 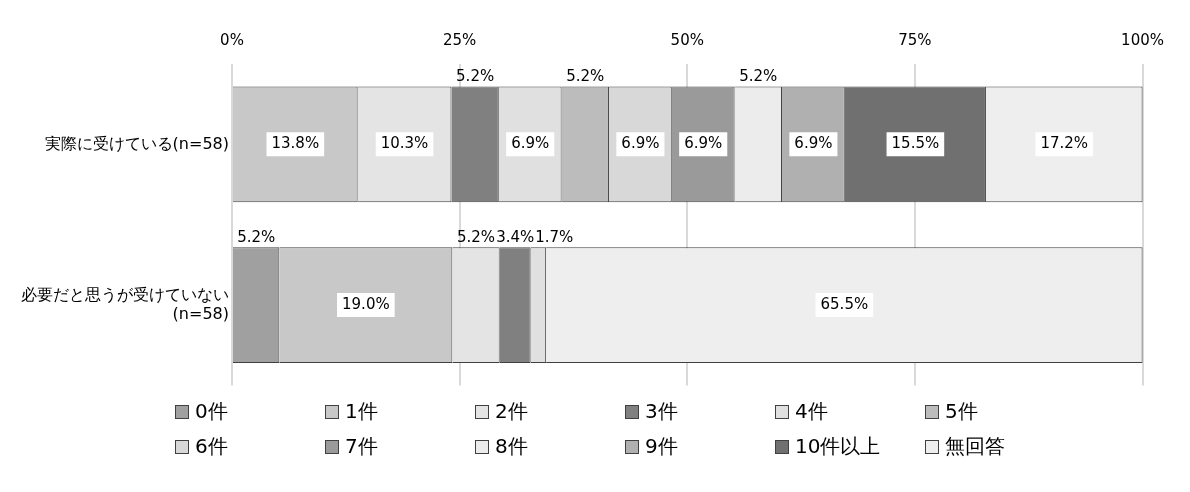 What do you see at coordinates (915, 143) in the screenshot?
I see `data-label: 15.5%` at bounding box center [915, 143].